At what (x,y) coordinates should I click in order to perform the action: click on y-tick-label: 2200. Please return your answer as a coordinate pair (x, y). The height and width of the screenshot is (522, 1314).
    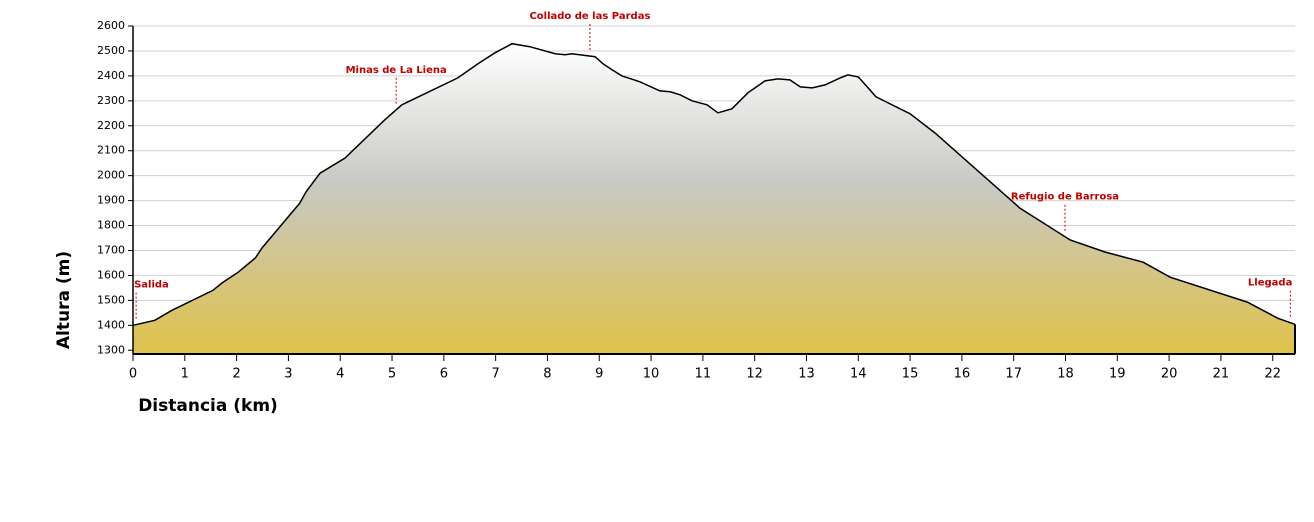
    Looking at the image, I should click on (111, 125).